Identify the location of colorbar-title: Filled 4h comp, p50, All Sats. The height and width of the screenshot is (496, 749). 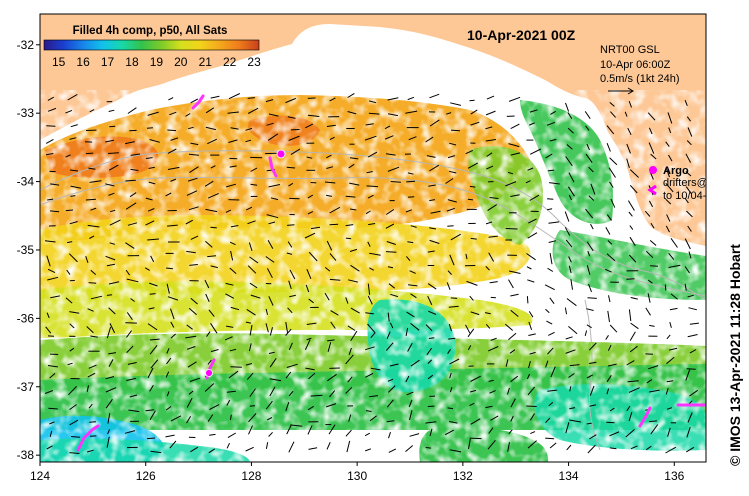
(150, 31).